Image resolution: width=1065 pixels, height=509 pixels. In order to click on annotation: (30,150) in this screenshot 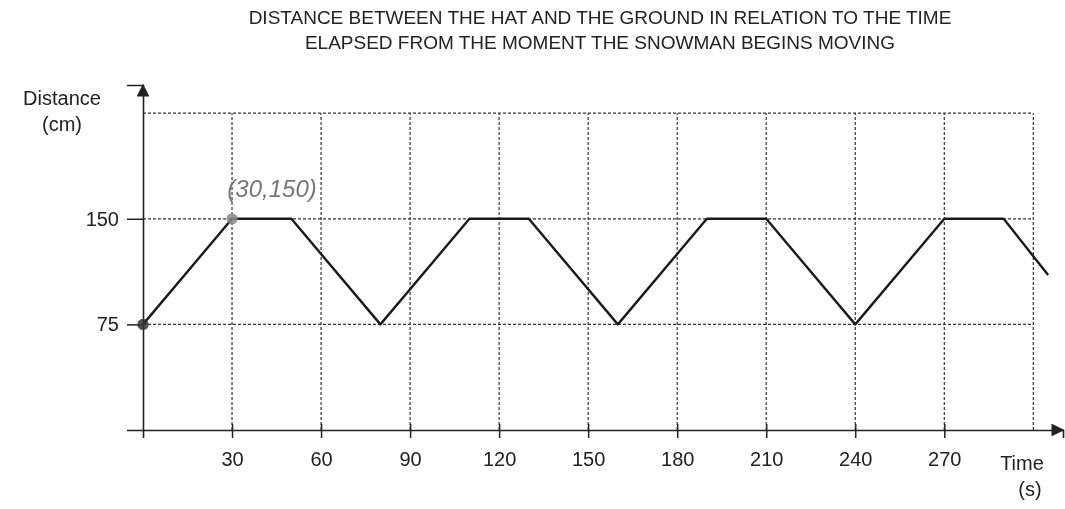, I will do `click(272, 188)`.